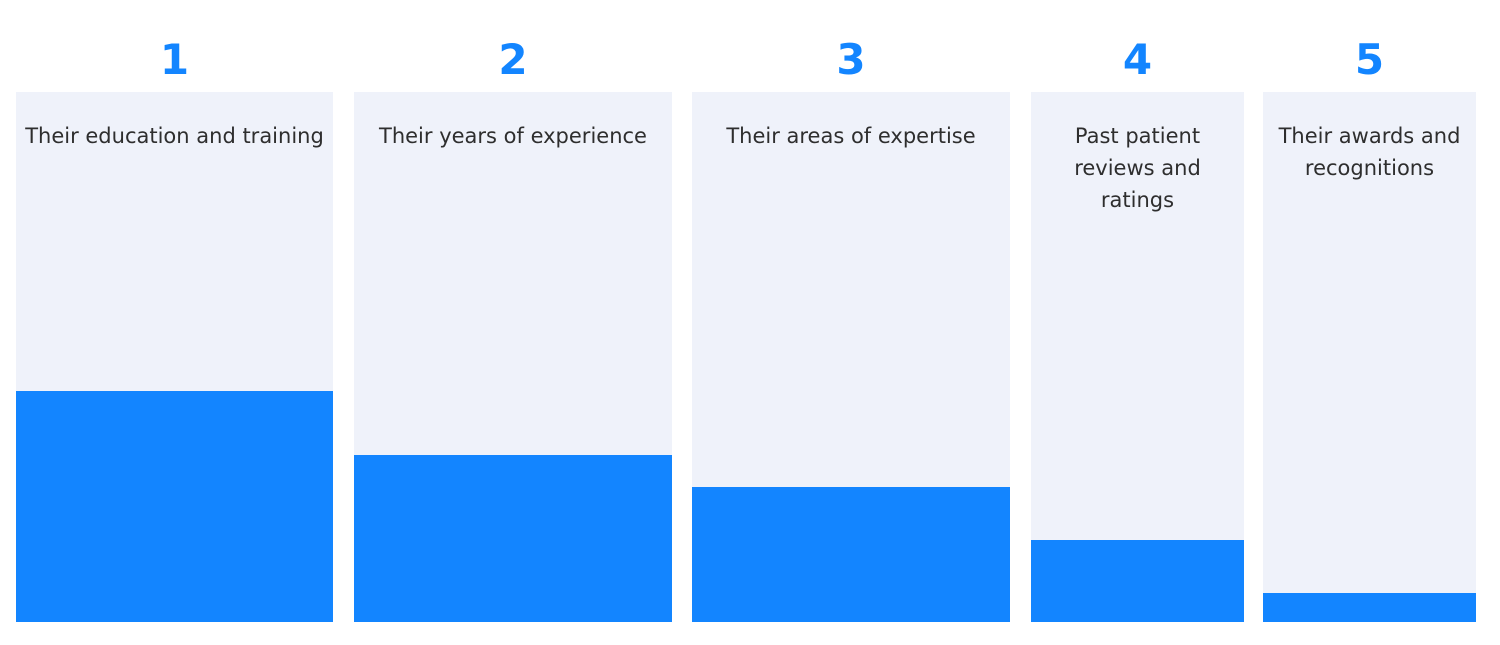 This screenshot has height=645, width=1500. What do you see at coordinates (174, 59) in the screenshot?
I see `rank-number: 1` at bounding box center [174, 59].